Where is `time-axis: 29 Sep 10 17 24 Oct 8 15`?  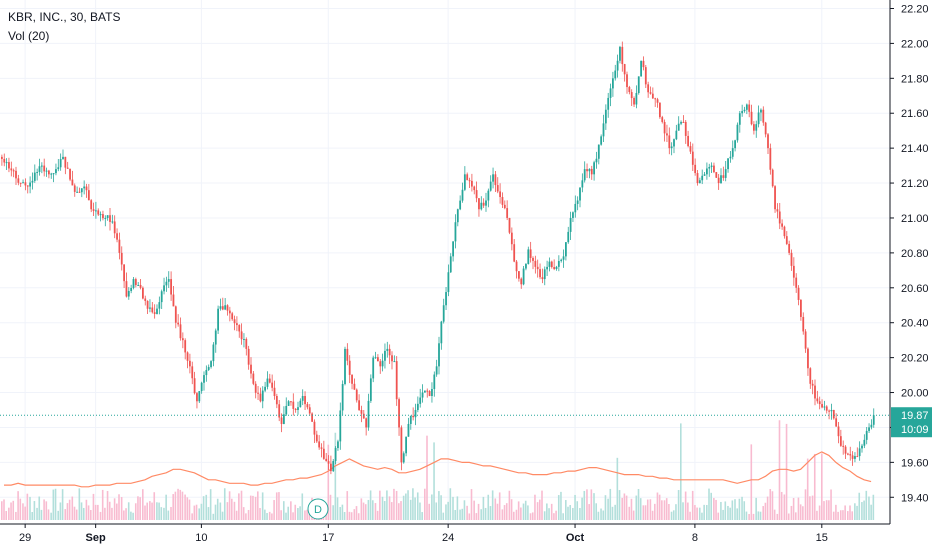 time-axis: 29 Sep 10 17 24 Oct 8 15 is located at coordinates (445, 533).